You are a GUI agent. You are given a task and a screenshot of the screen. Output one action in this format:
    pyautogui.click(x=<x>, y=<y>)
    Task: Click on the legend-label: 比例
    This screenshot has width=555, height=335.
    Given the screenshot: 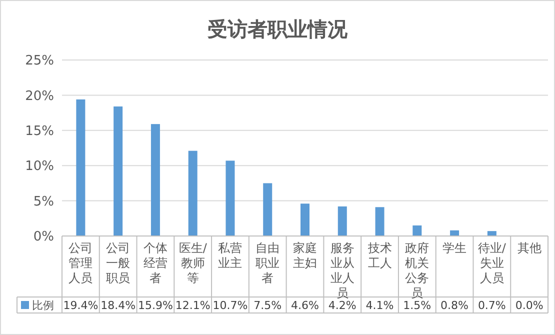 What is the action you would take?
    pyautogui.click(x=43, y=305)
    